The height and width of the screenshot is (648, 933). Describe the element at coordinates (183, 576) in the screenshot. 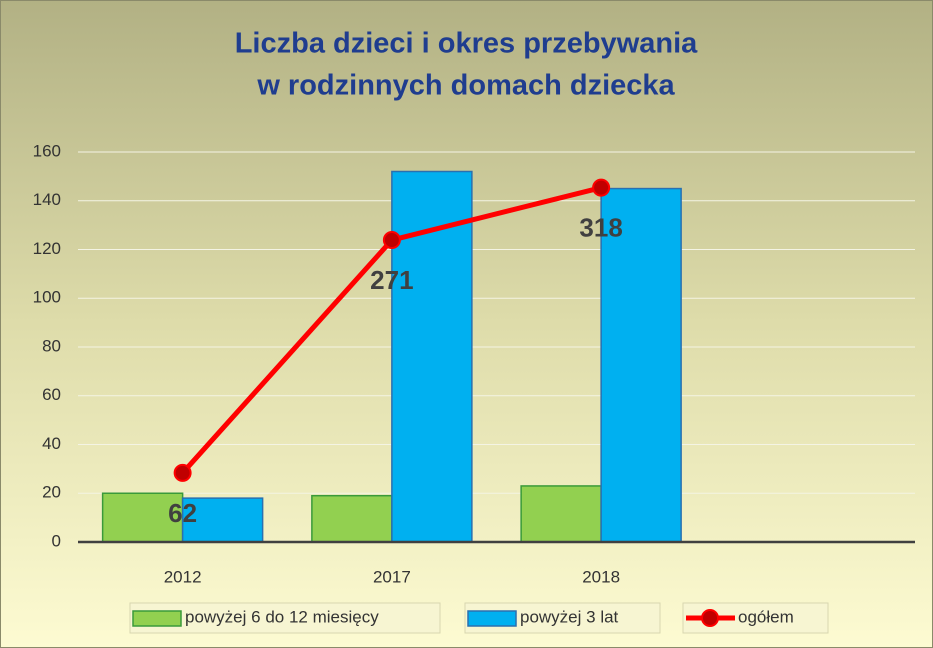

I see `x-tick-label: 2012` at that location.